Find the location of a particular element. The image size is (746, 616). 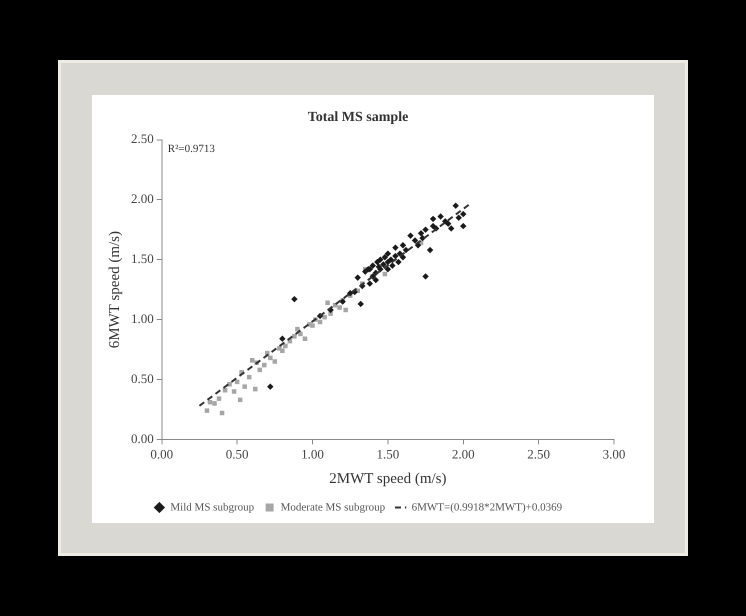

x-tick-label: 3.00 is located at coordinates (614, 454).